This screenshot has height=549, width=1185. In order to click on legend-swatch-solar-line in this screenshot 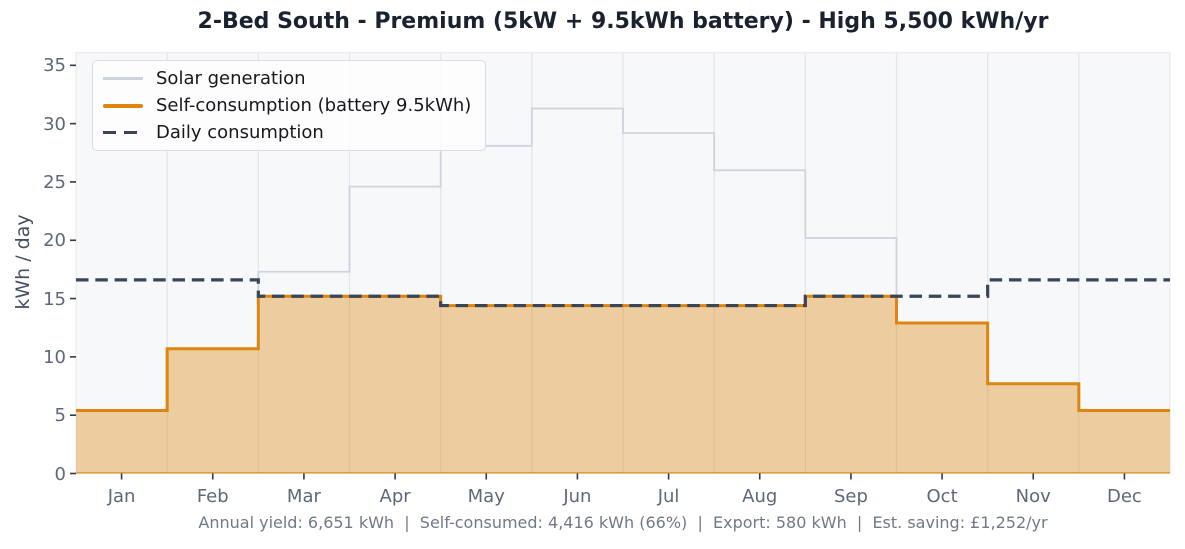, I will do `click(123, 78)`.